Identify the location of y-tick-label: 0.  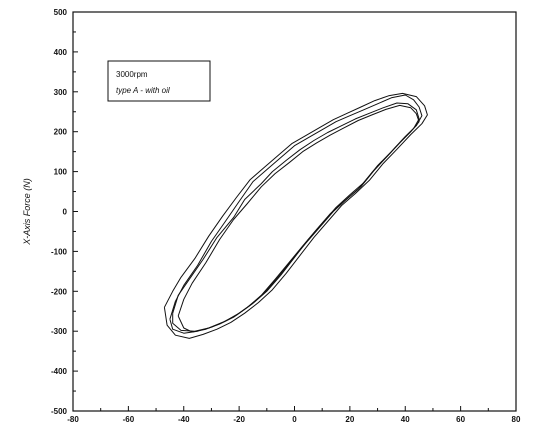
(65, 212).